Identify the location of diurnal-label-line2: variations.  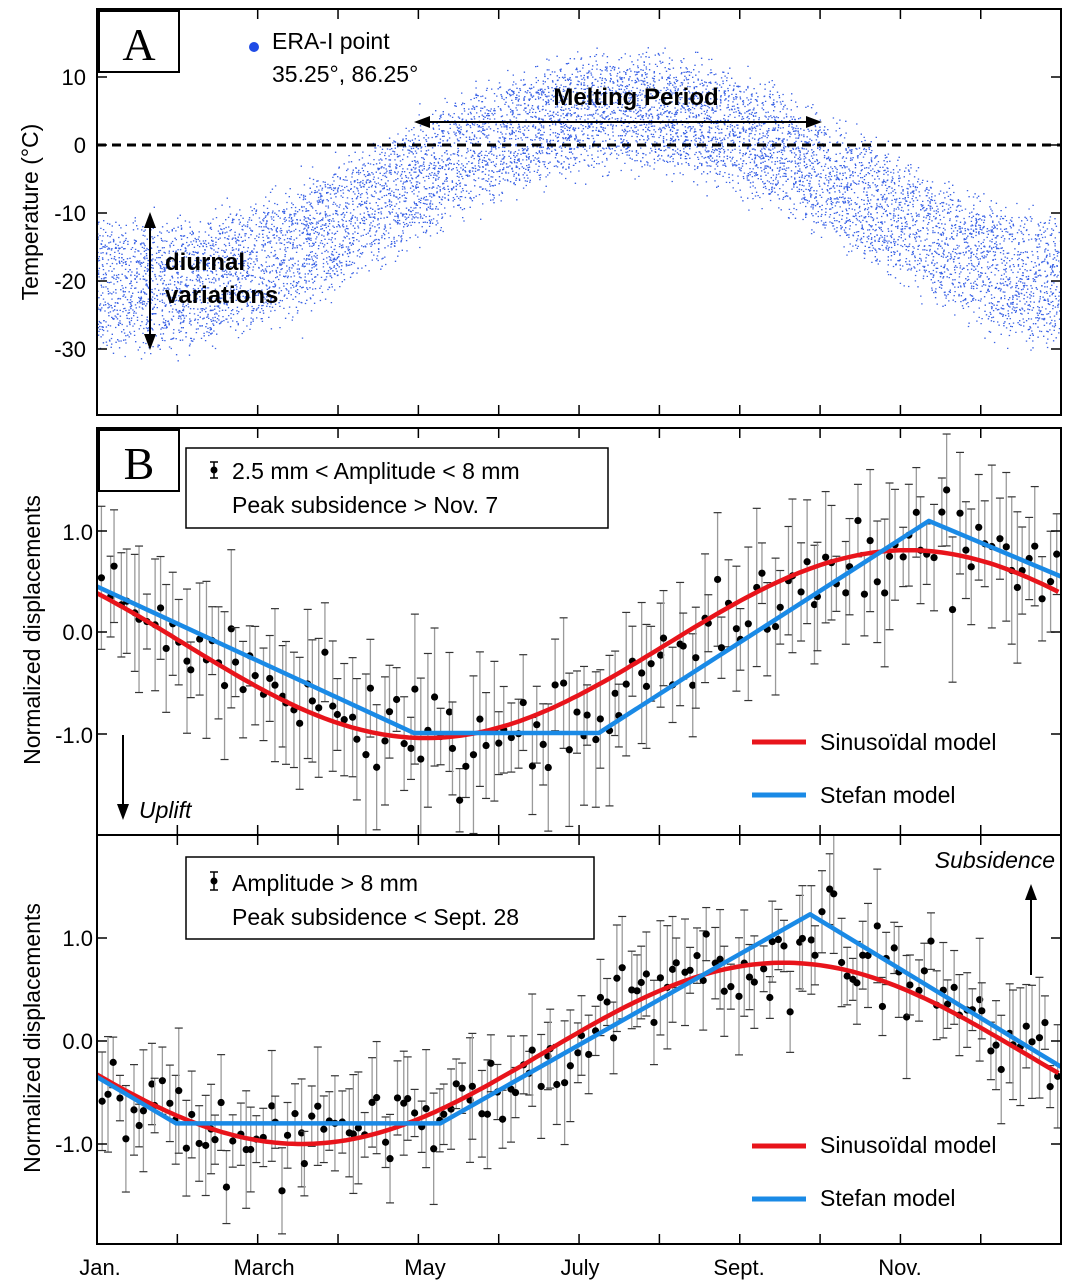
(221, 295).